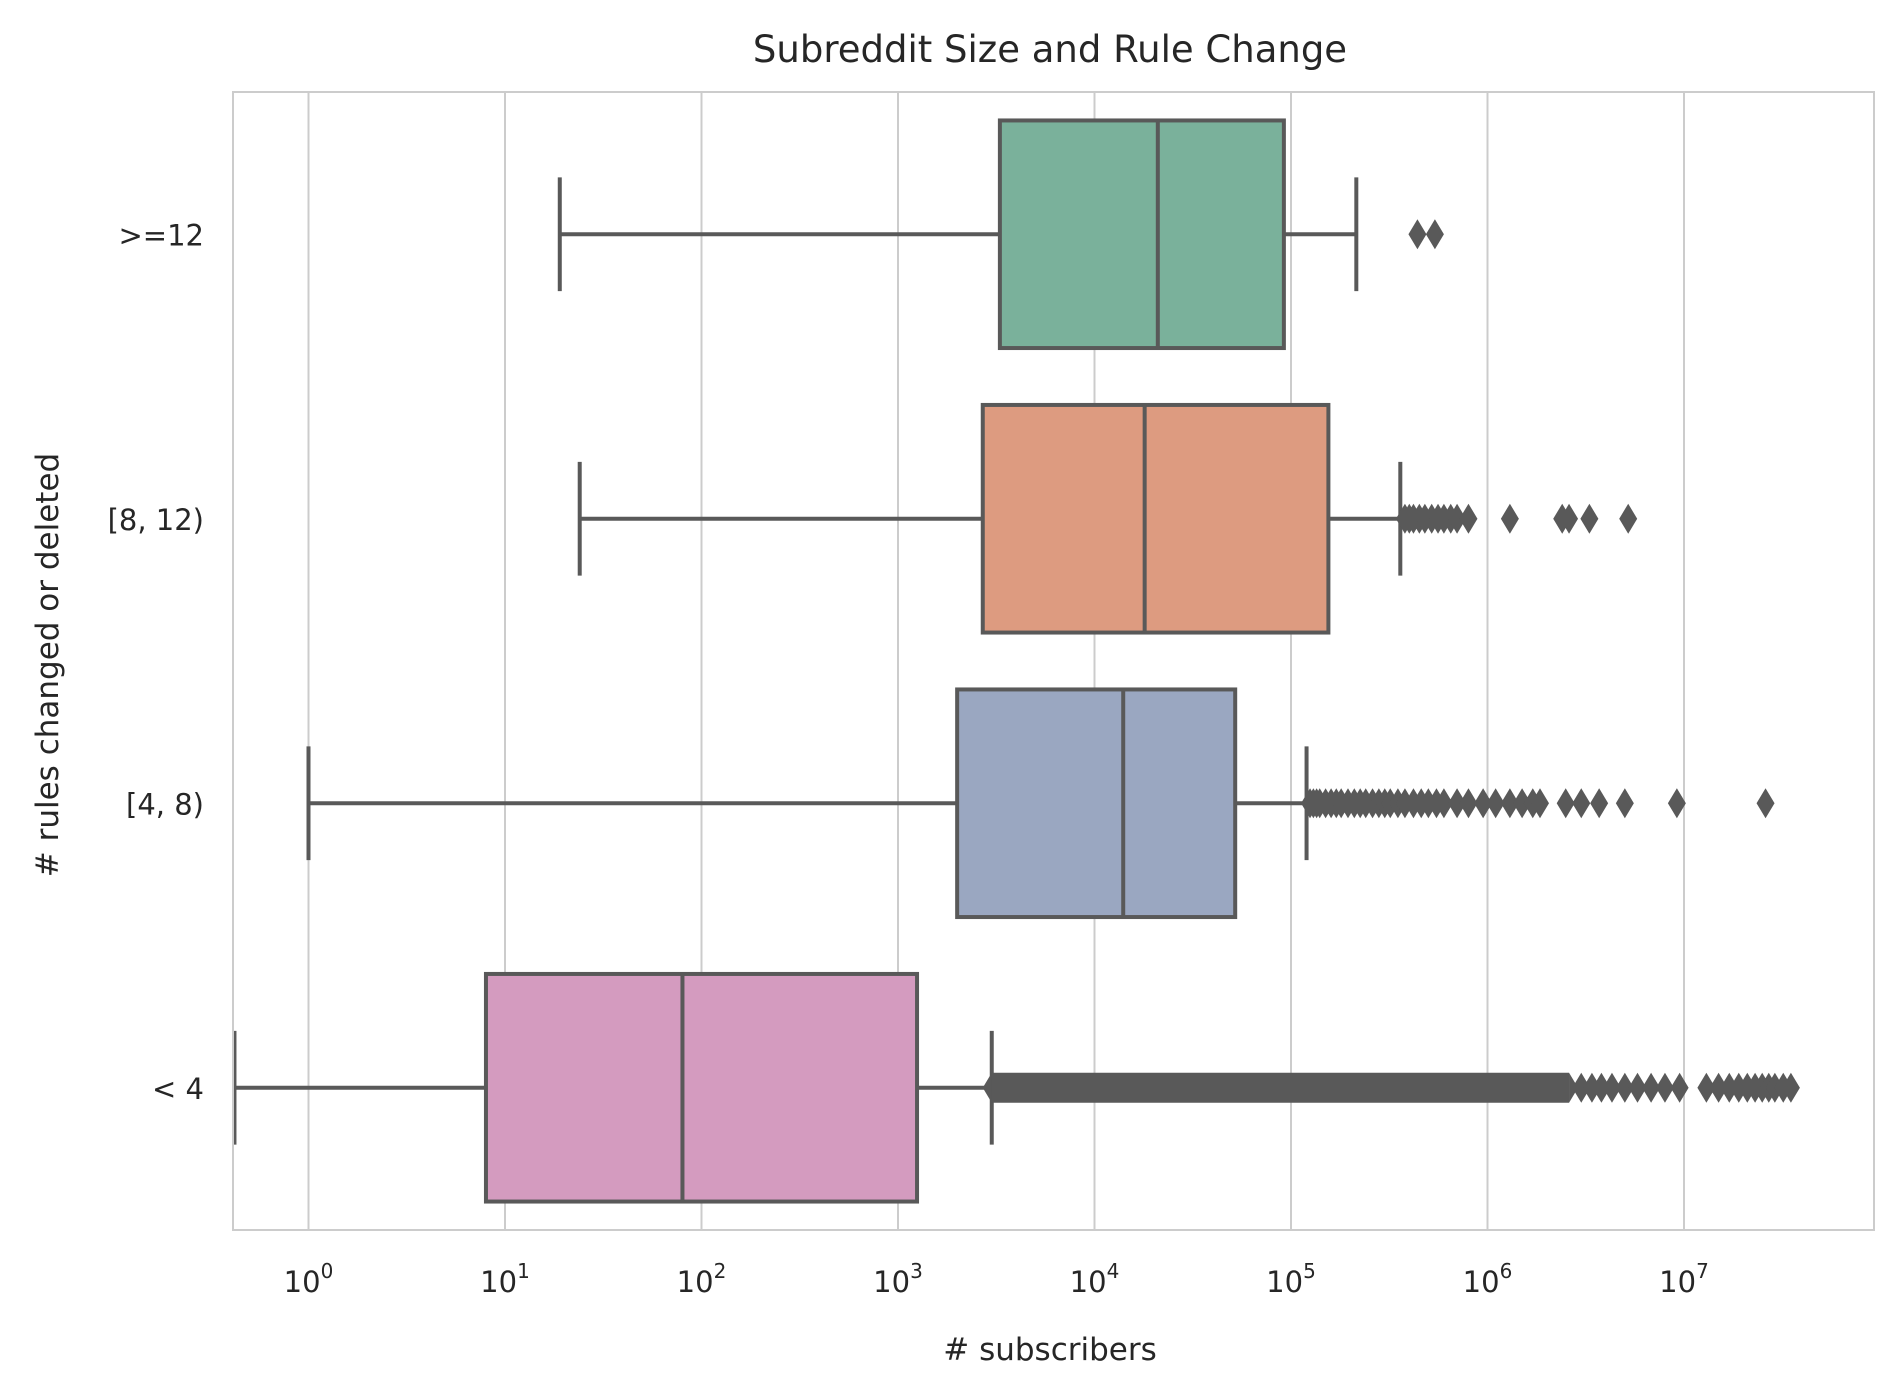 This screenshot has height=1393, width=1889. I want to click on x-tick-label: 10¹, so click(505, 1279).